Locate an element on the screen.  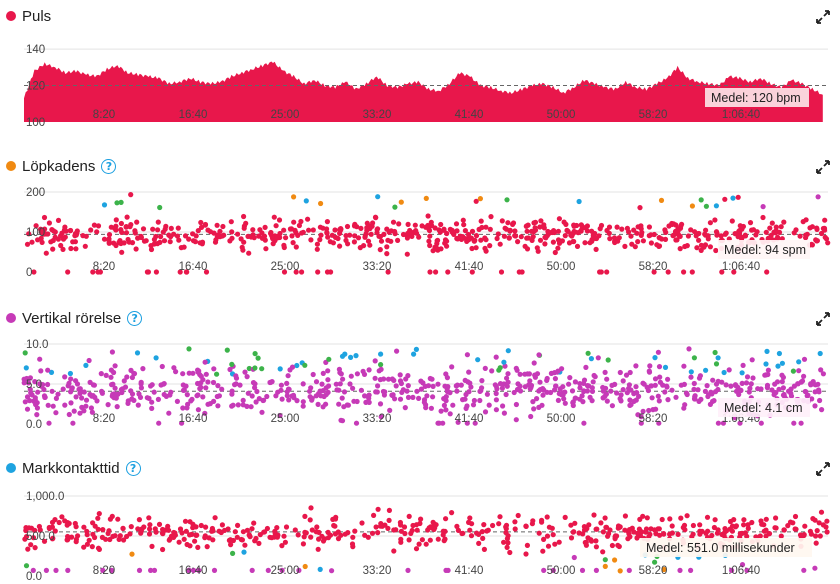
puls-header: Puls is located at coordinates (28, 16).